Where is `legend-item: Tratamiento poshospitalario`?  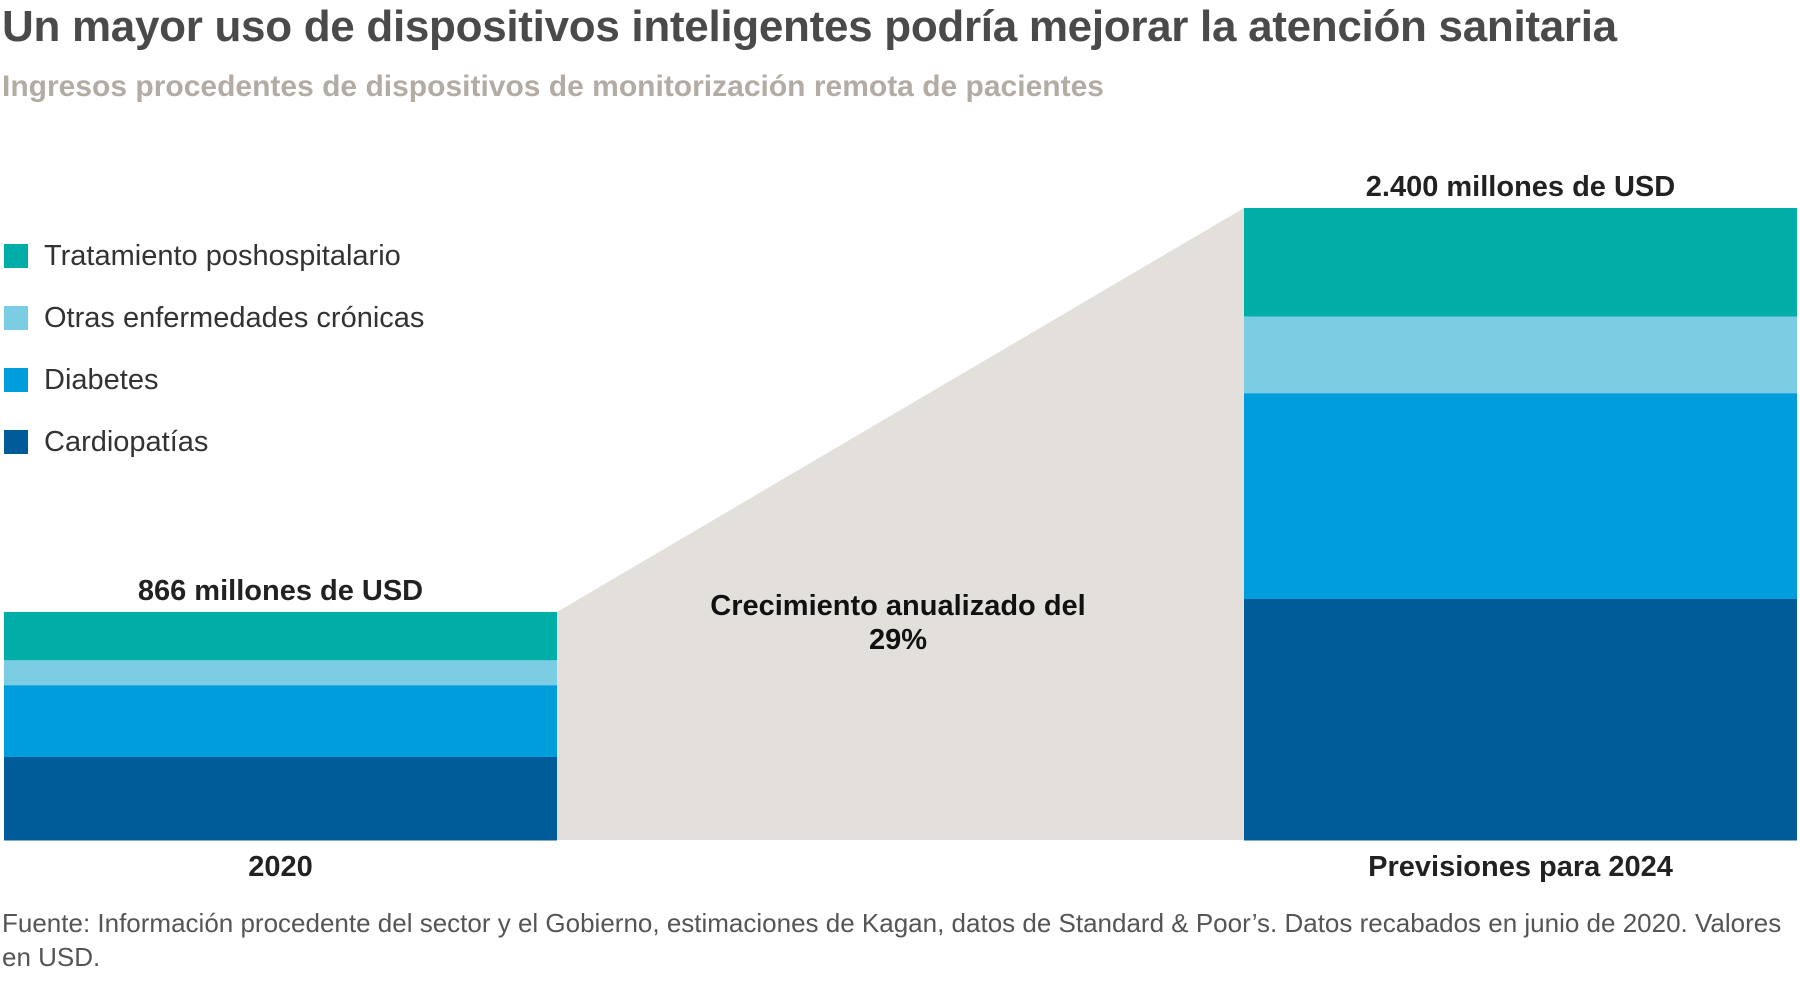 legend-item: Tratamiento poshospitalario is located at coordinates (214, 256).